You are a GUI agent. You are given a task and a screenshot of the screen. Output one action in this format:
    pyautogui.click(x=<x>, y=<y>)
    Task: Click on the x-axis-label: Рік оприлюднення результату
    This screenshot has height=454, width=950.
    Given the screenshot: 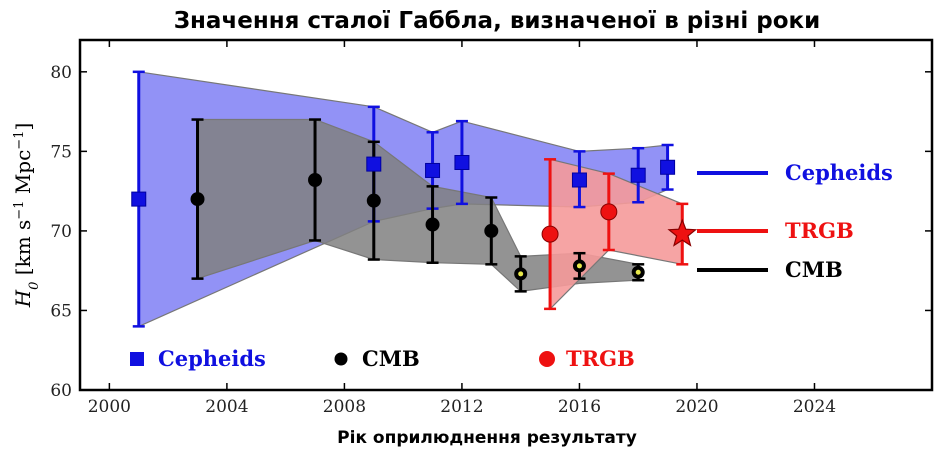 What is the action you would take?
    pyautogui.click(x=487, y=438)
    